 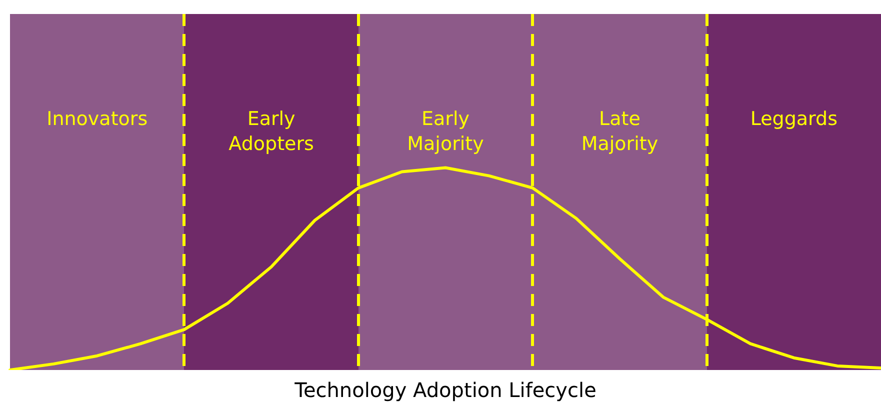 What do you see at coordinates (445, 390) in the screenshot?
I see `text: Technology Adoption Lifecycle` at bounding box center [445, 390].